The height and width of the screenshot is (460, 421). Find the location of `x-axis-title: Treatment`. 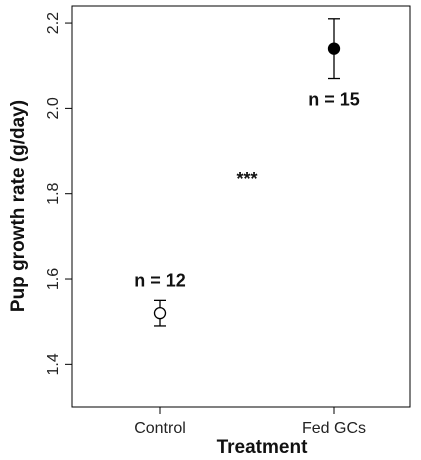

x-axis-title: Treatment is located at coordinates (262, 447).